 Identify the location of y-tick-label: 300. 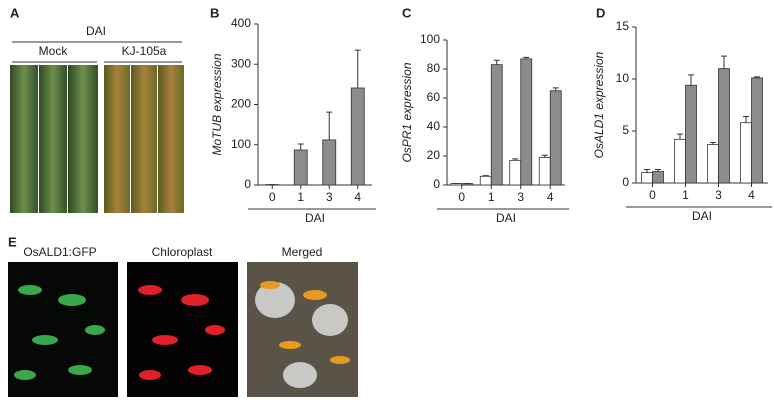
(241, 63).